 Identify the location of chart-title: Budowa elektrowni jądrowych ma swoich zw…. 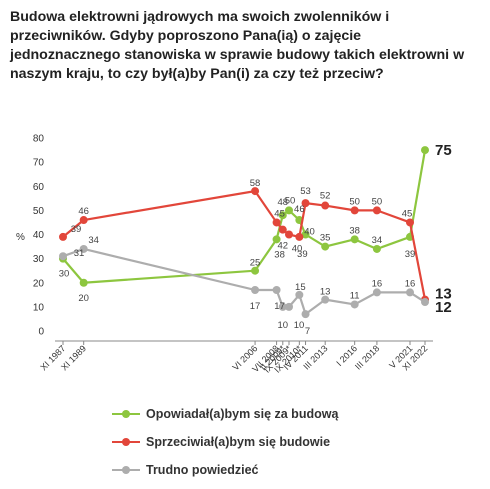
(237, 45).